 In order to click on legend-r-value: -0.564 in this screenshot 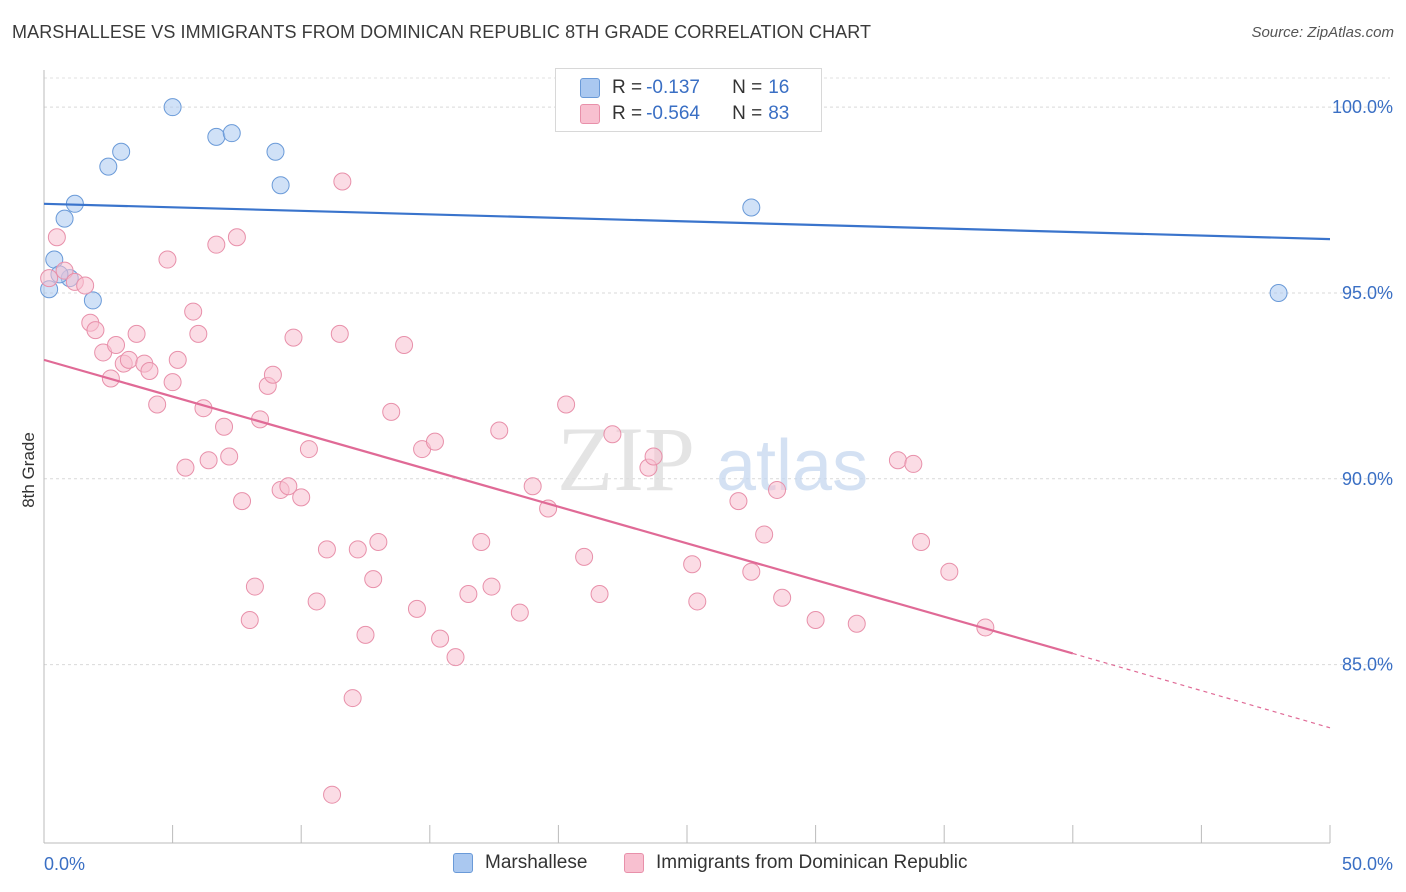, I will do `click(673, 113)`.